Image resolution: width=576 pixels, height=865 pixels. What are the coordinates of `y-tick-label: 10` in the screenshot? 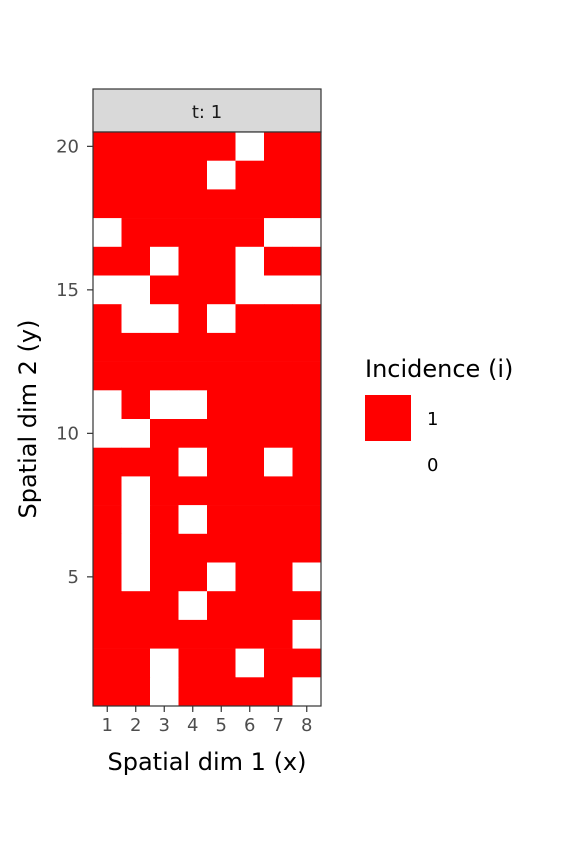 It's located at (67, 433).